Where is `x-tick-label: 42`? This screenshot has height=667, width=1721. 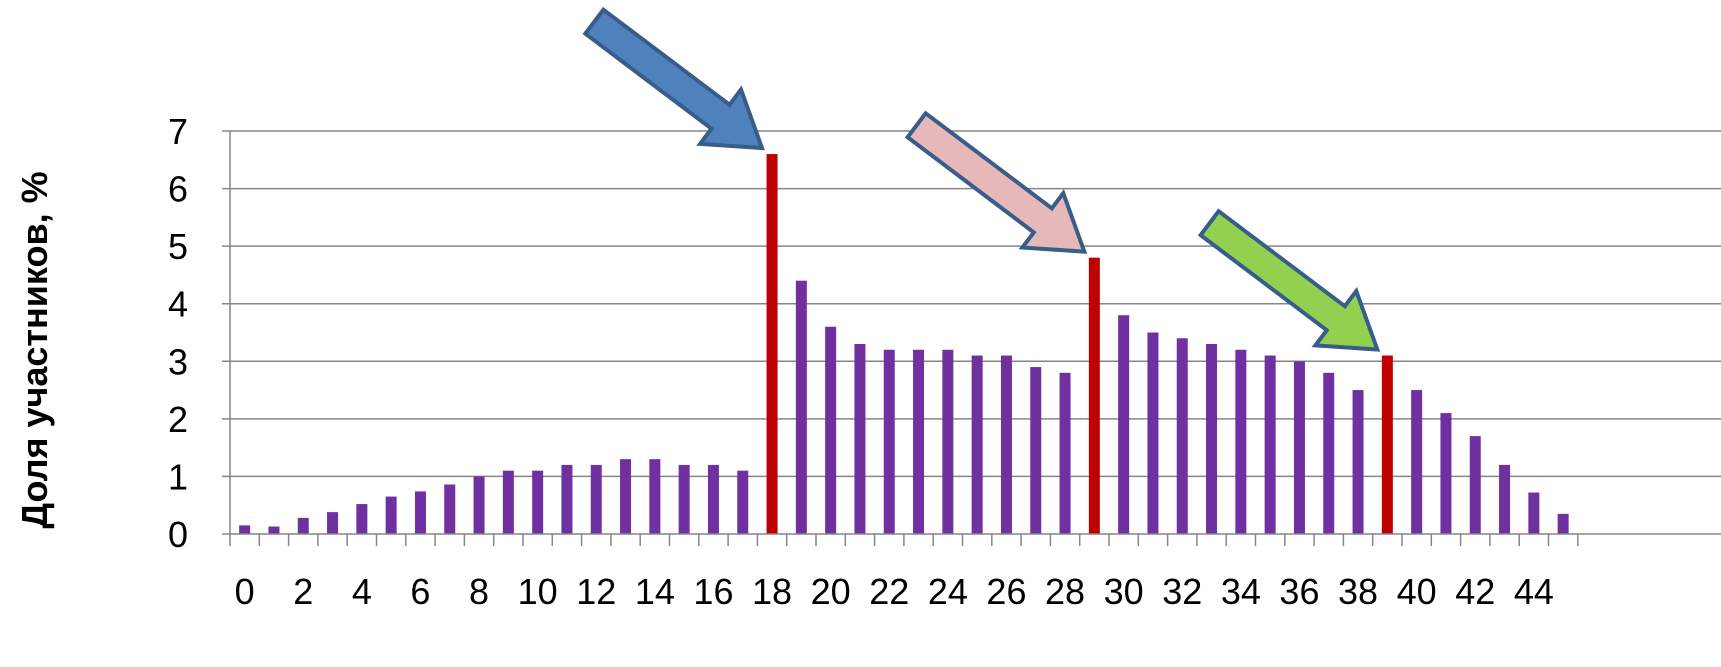
x-tick-label: 42 is located at coordinates (1475, 591).